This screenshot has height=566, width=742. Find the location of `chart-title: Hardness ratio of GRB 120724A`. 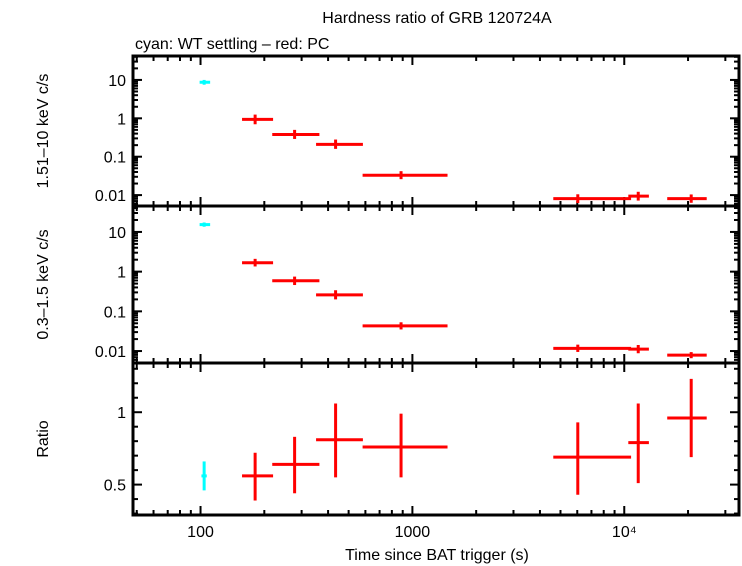

chart-title: Hardness ratio of GRB 120724A is located at coordinates (437, 18).